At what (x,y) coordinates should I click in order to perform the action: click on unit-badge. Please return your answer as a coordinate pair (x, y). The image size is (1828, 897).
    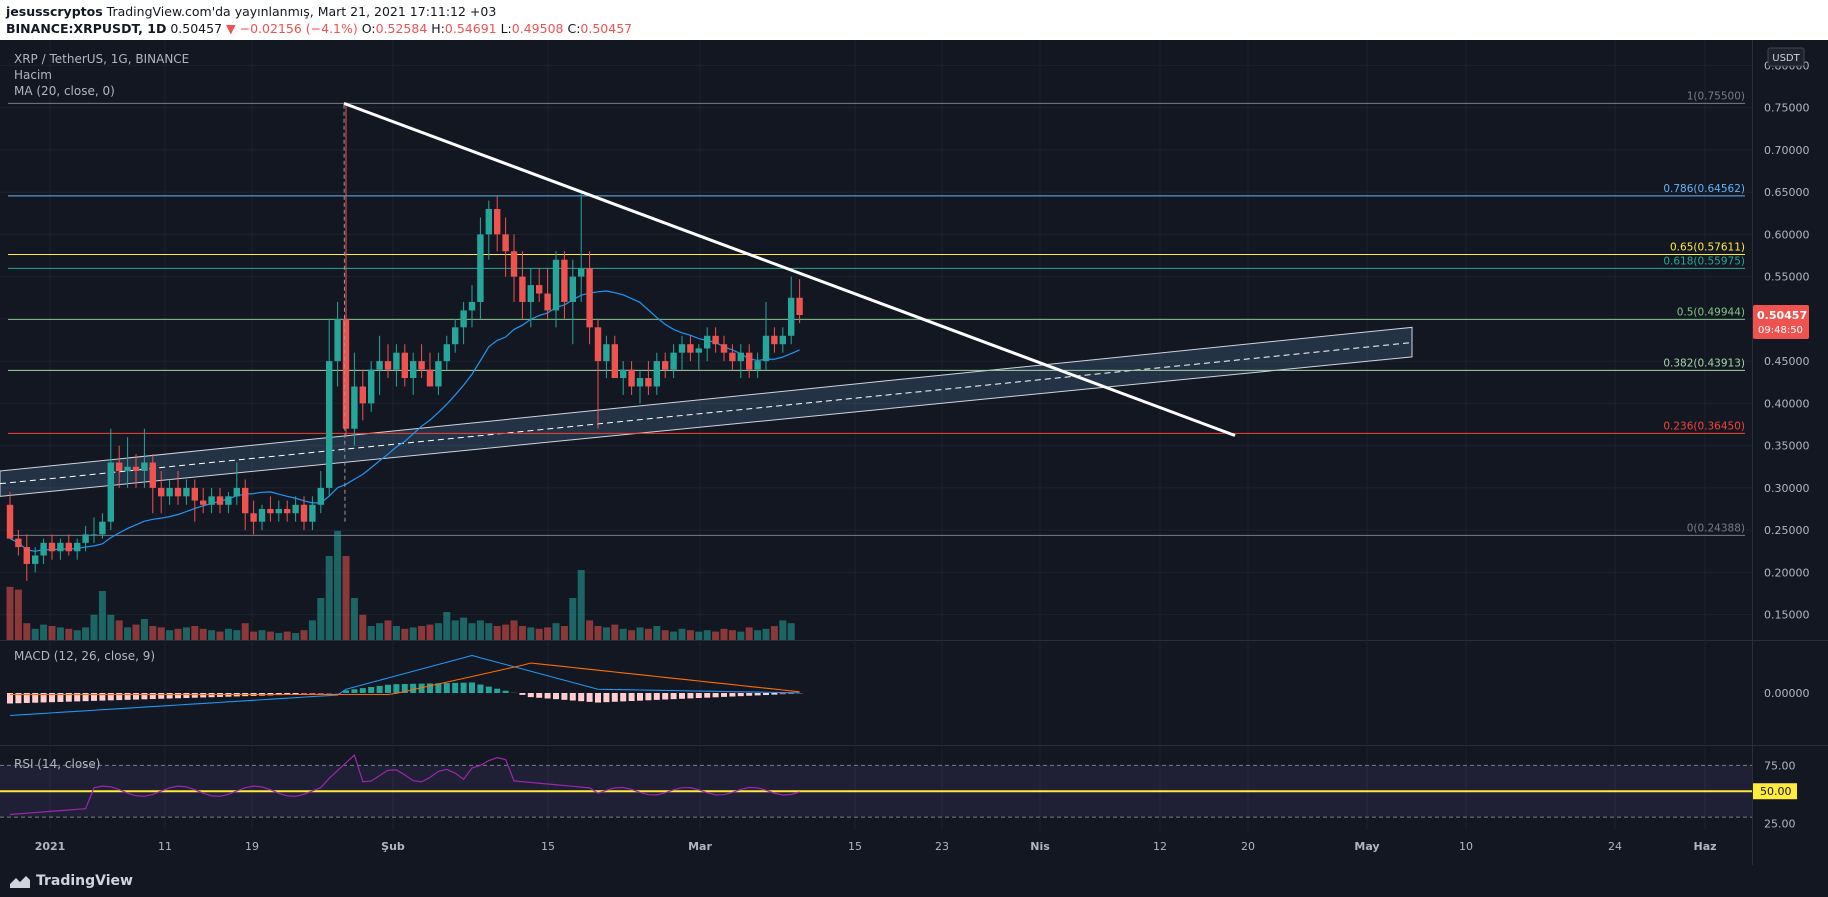
    Looking at the image, I should click on (1786, 57).